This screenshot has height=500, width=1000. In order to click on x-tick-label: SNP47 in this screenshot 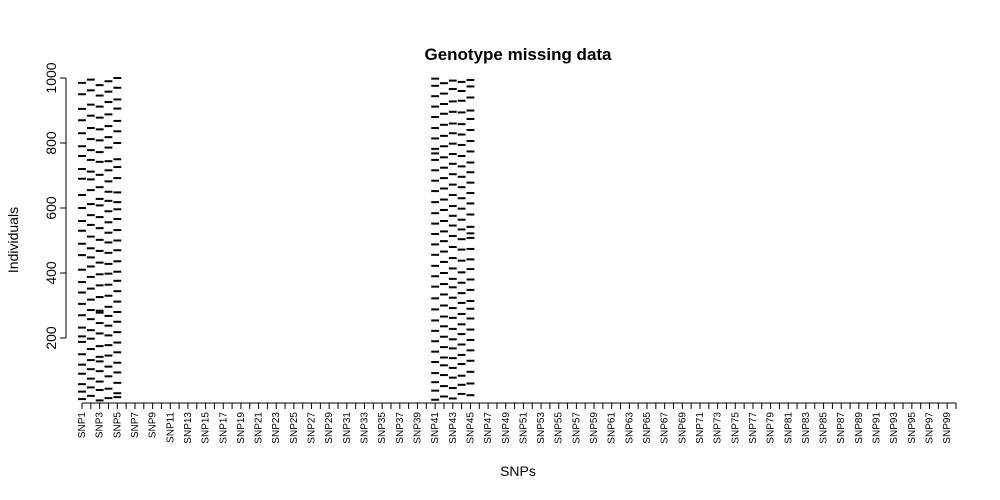, I will do `click(488, 428)`.